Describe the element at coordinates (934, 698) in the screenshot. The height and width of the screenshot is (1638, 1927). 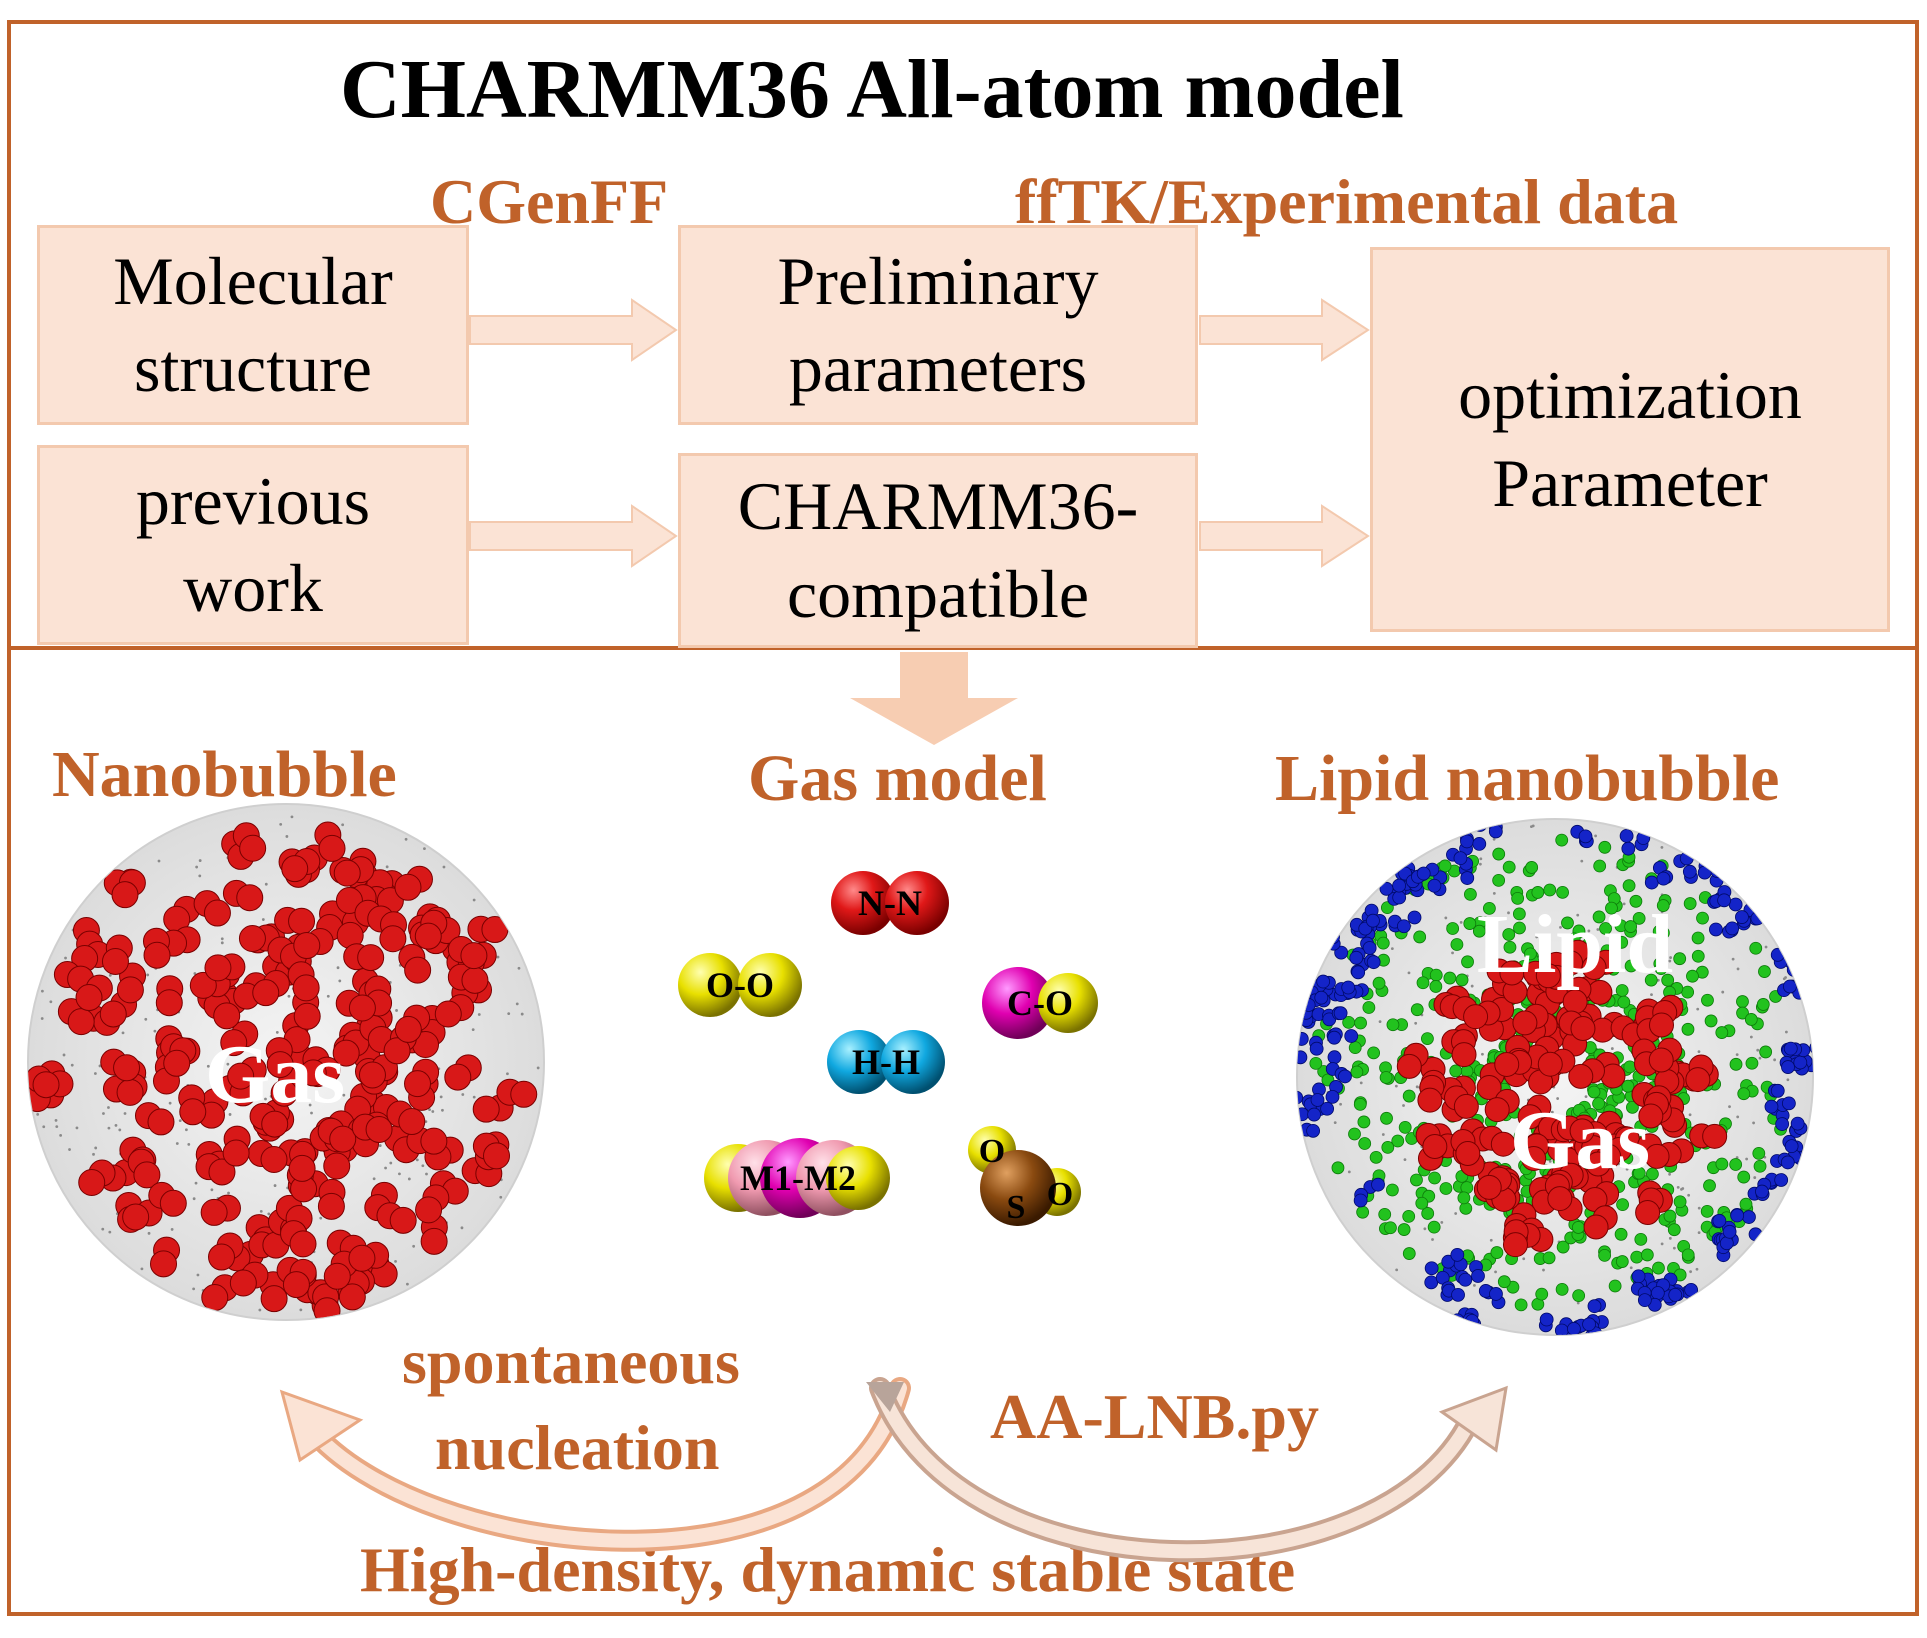
I see `down-arrow` at that location.